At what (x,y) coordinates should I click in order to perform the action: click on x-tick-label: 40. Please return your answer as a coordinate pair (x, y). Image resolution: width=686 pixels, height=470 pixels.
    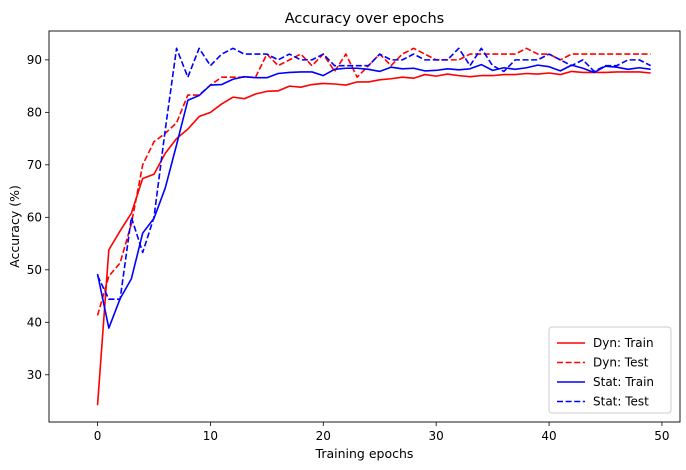
    Looking at the image, I should click on (548, 436).